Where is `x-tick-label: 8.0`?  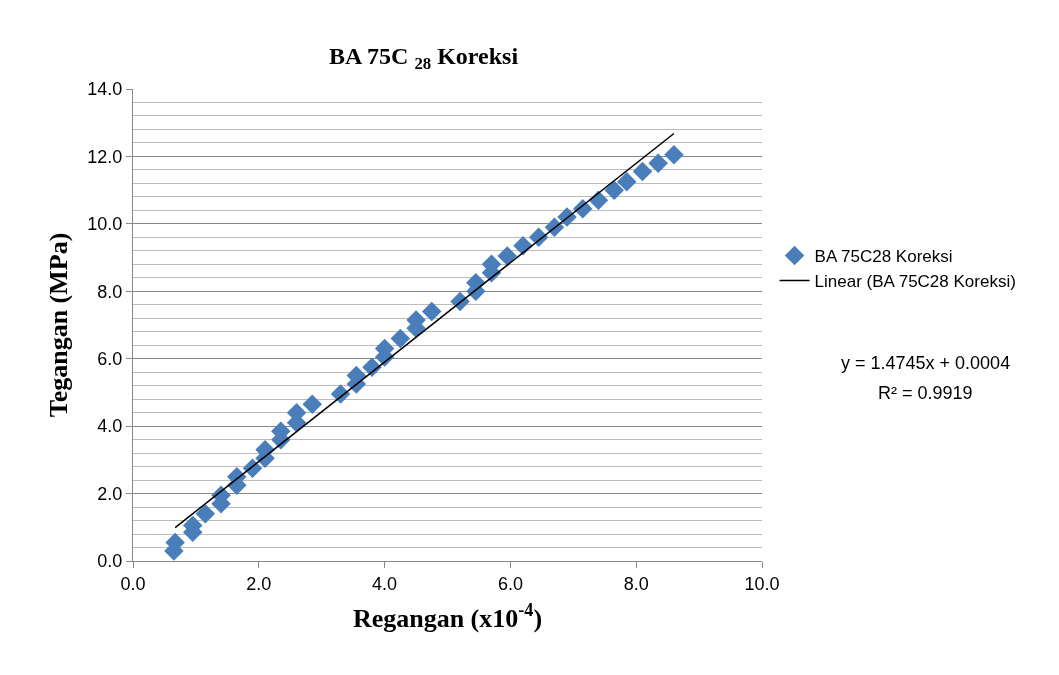
x-tick-label: 8.0 is located at coordinates (636, 583).